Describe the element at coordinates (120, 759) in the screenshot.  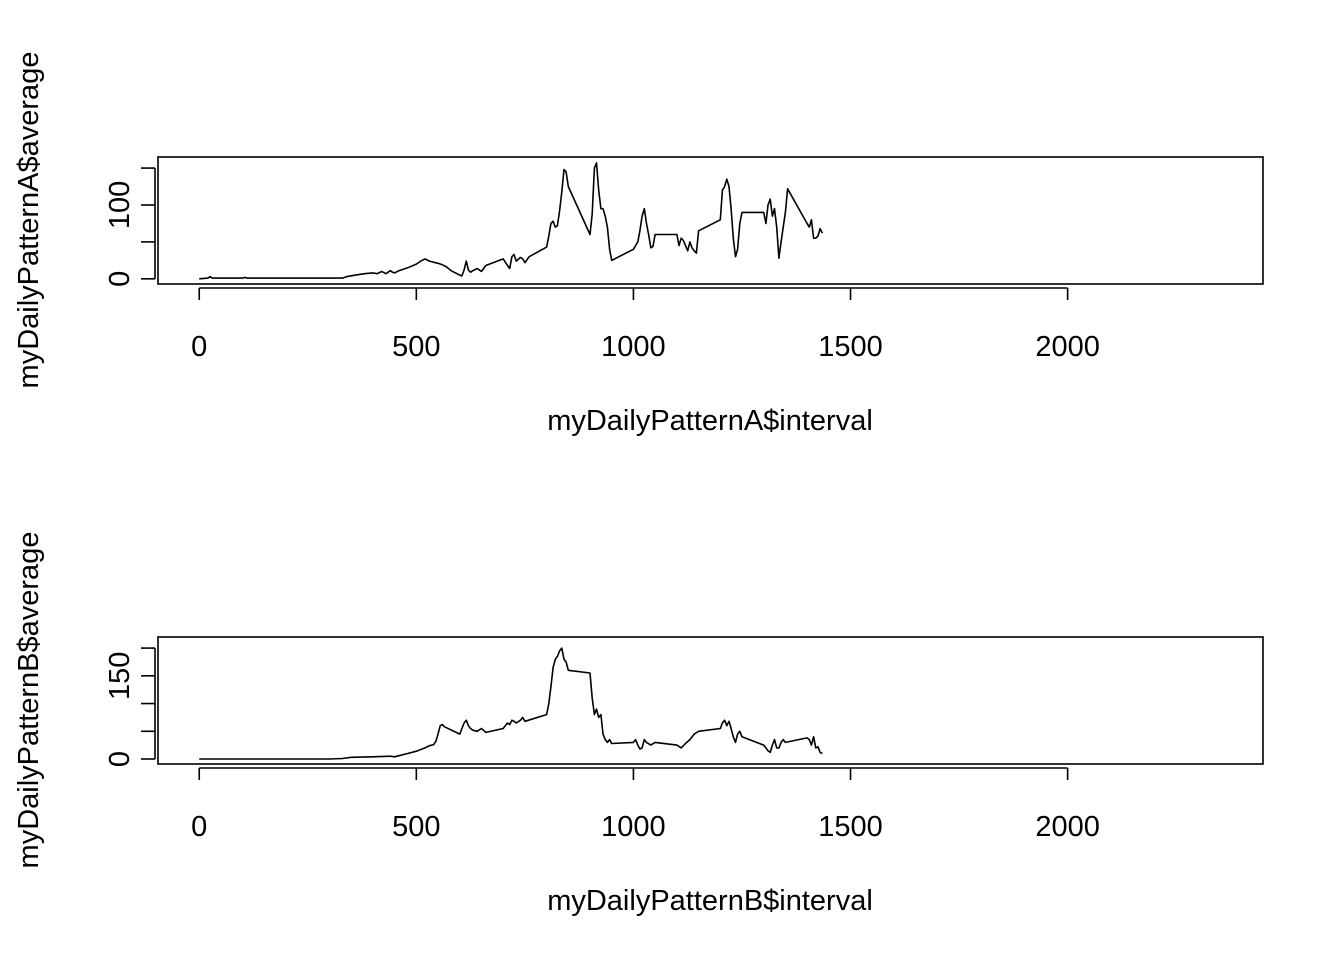
I see `y-tick-label-b: 0` at that location.